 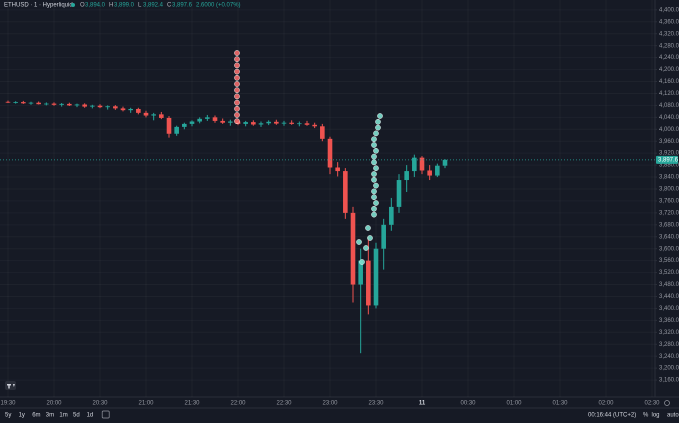 I want to click on calendar-icon, so click(x=105, y=414).